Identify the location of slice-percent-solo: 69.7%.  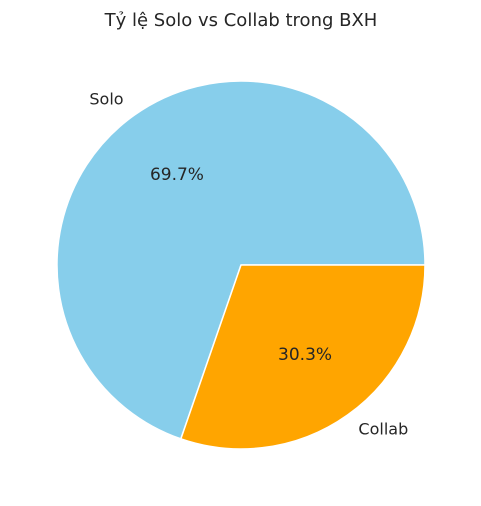
(177, 175).